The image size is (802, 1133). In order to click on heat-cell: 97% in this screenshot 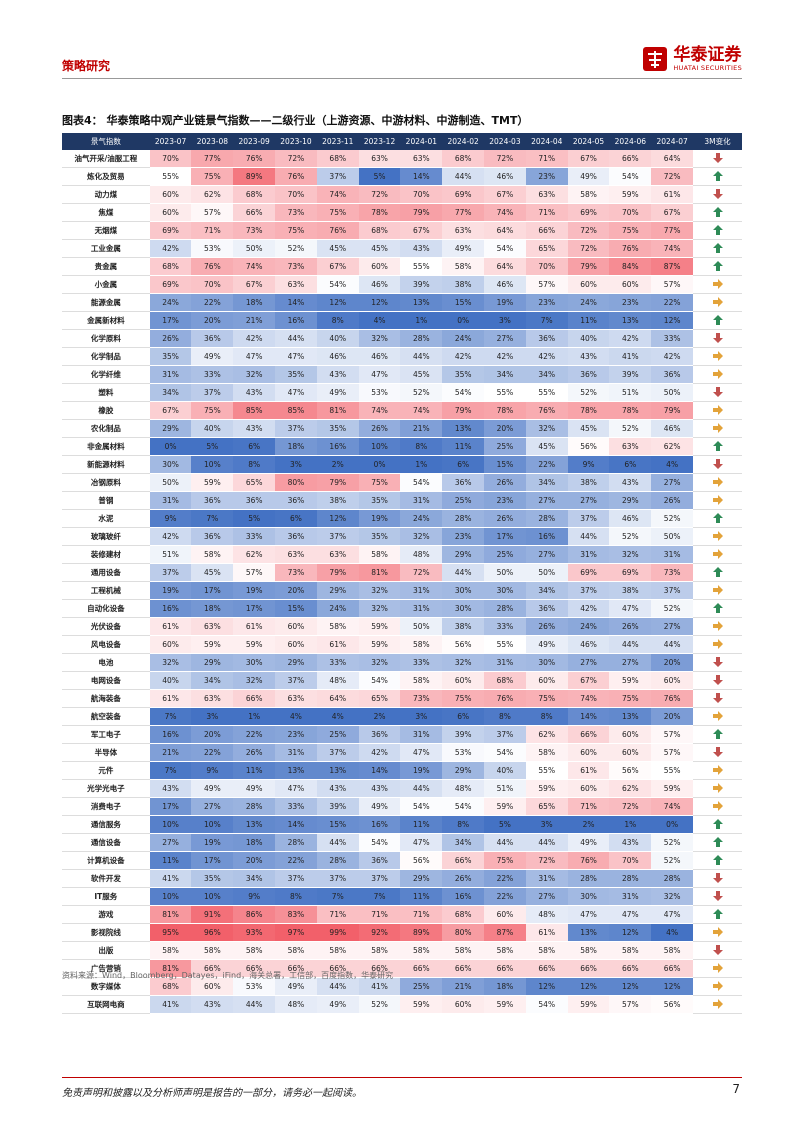, I will do `click(296, 932)`.